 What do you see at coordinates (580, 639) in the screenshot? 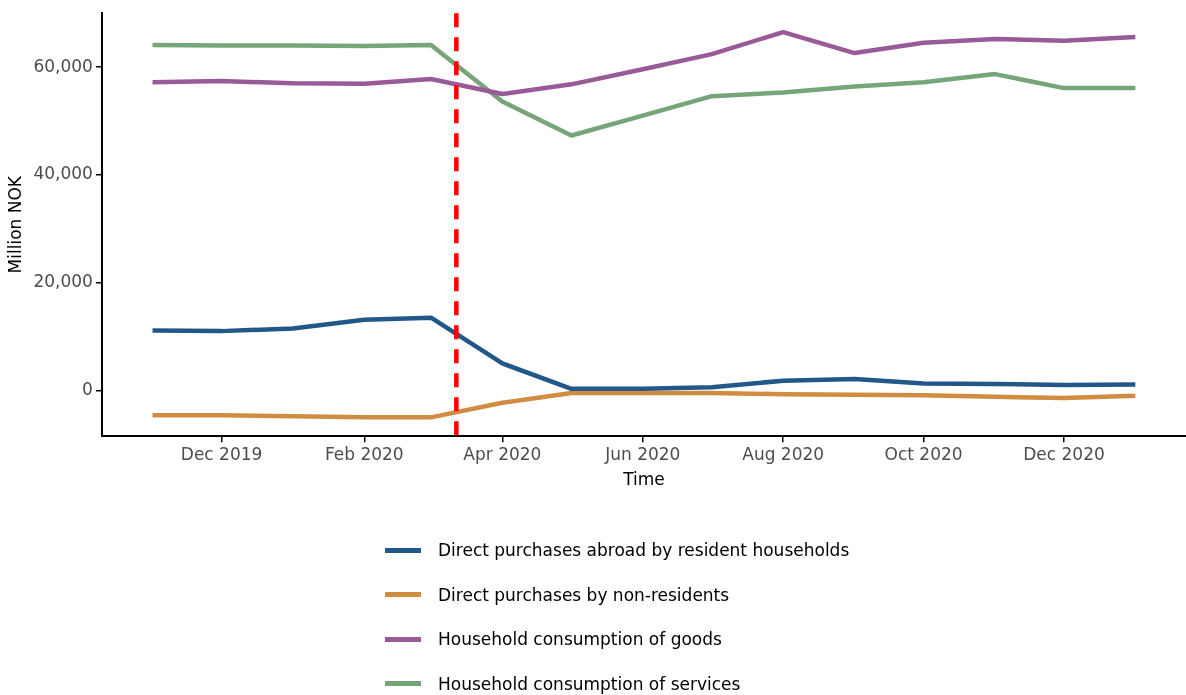
I see `legend-label: Household consumption of goods` at bounding box center [580, 639].